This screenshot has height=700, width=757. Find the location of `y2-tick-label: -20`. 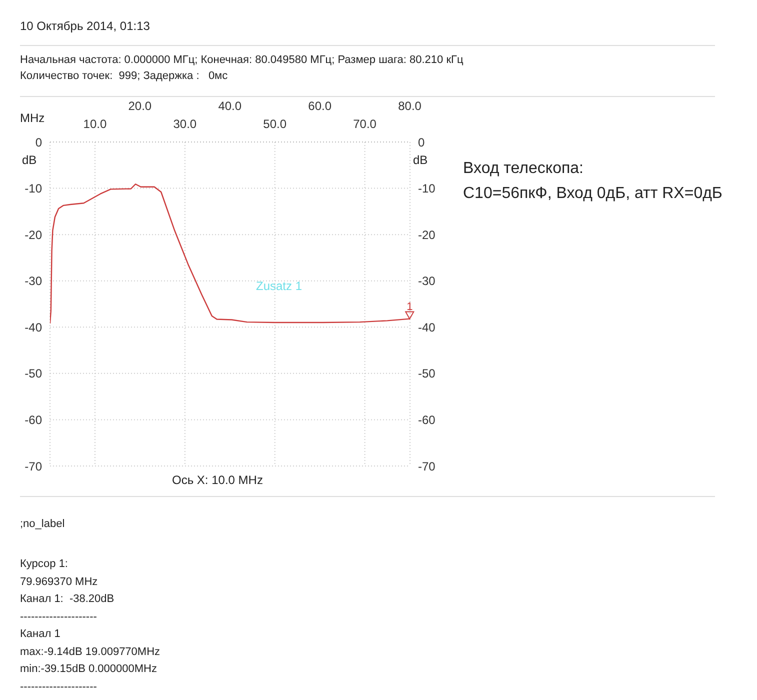

y2-tick-label: -20 is located at coordinates (427, 235).